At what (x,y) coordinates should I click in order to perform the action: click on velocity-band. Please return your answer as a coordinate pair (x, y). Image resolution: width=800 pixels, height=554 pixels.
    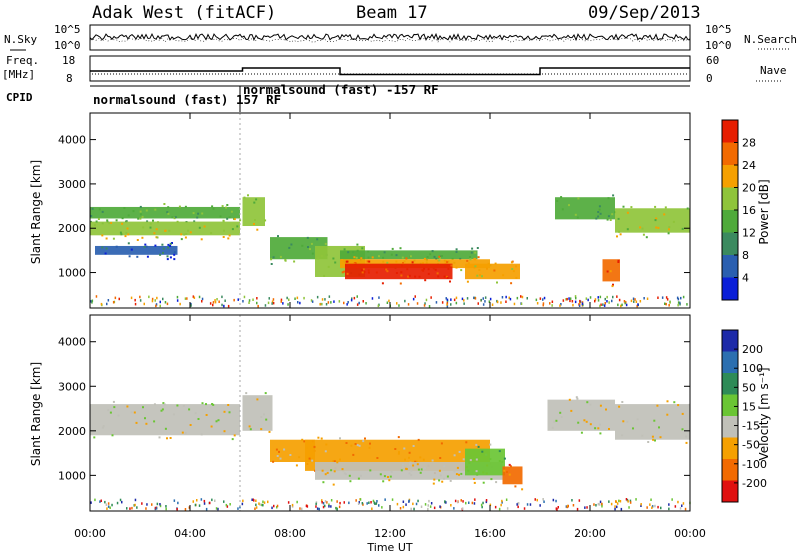
    Looking at the image, I should click on (257, 413).